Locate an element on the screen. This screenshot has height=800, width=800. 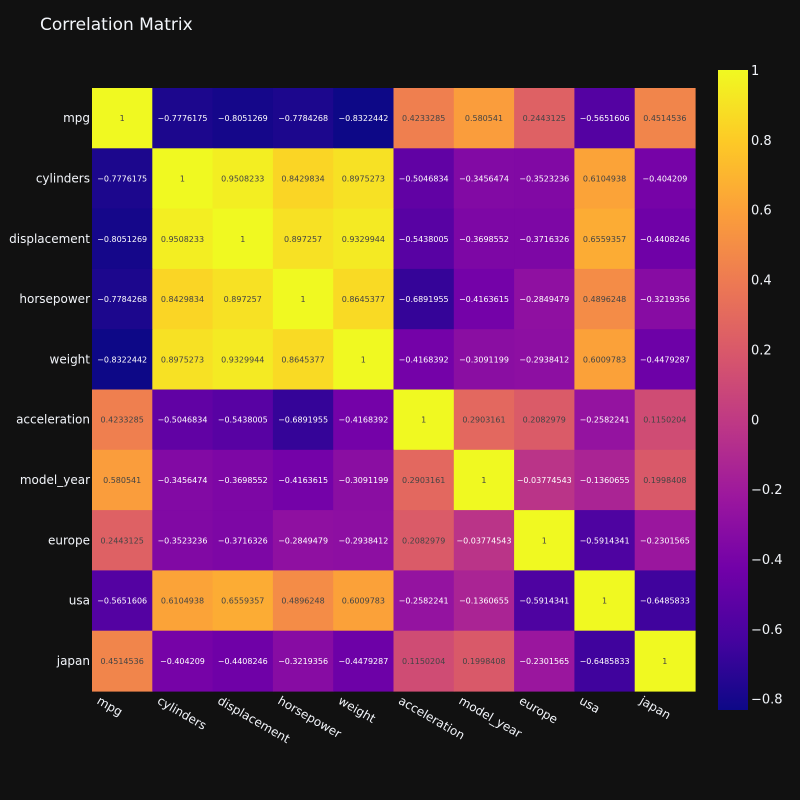
cell-value-label: −0.2582241 is located at coordinates (424, 601).